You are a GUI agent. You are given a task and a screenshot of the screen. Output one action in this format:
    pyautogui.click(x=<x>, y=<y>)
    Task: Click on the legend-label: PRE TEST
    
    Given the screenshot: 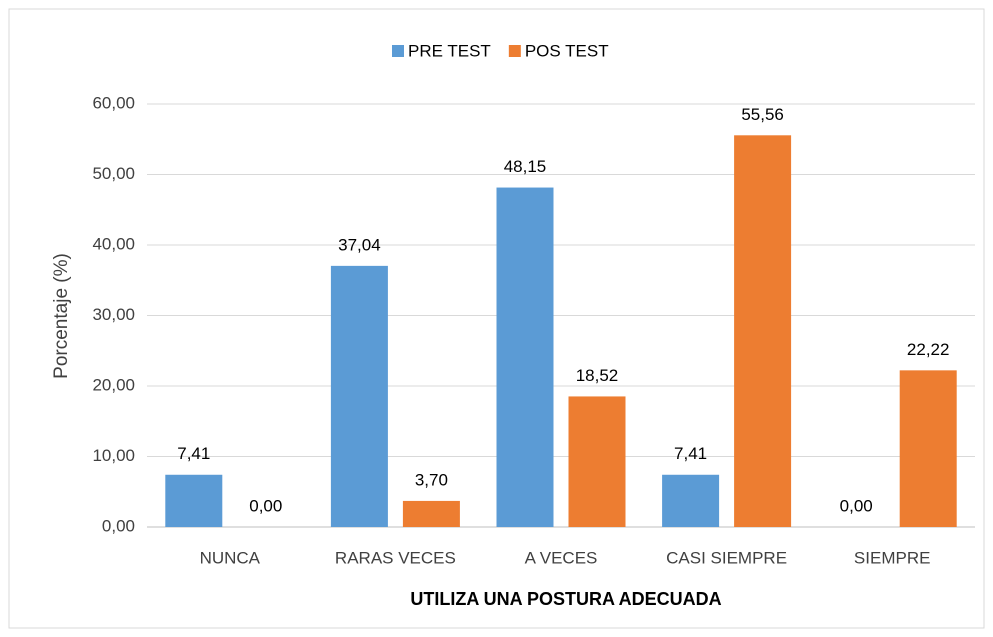 What is the action you would take?
    pyautogui.click(x=449, y=50)
    